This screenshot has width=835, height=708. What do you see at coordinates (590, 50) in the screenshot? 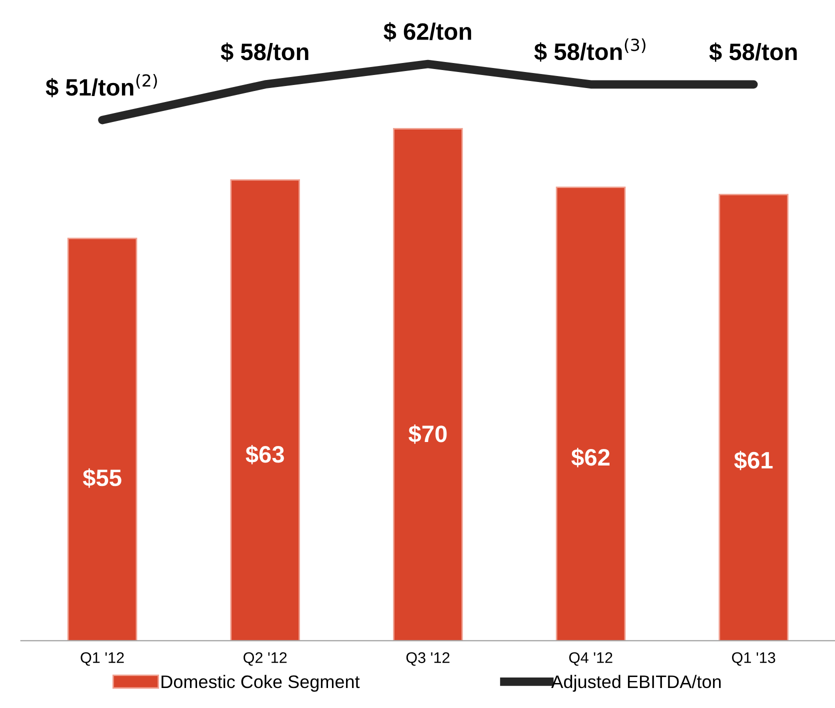
I see `data-label: $ 58/ton$^{(3)}$` at bounding box center [590, 50].